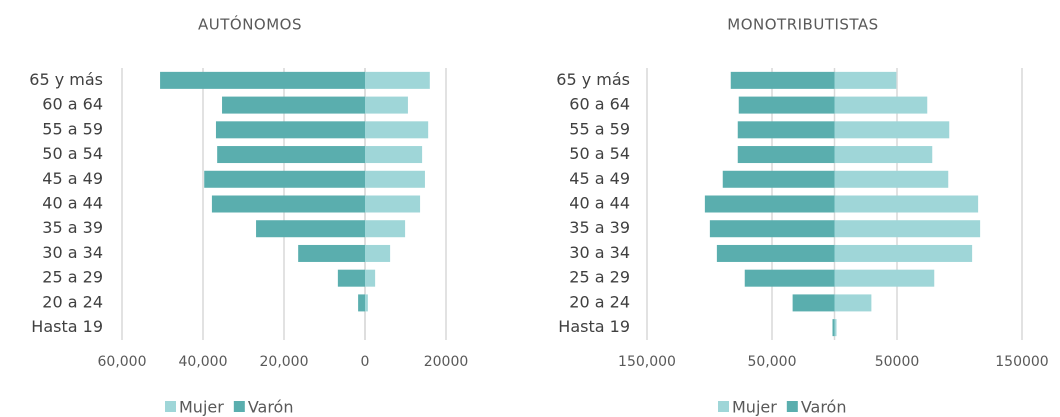  What do you see at coordinates (1021, 362) in the screenshot?
I see `x-tick-label: 150000` at bounding box center [1021, 362].